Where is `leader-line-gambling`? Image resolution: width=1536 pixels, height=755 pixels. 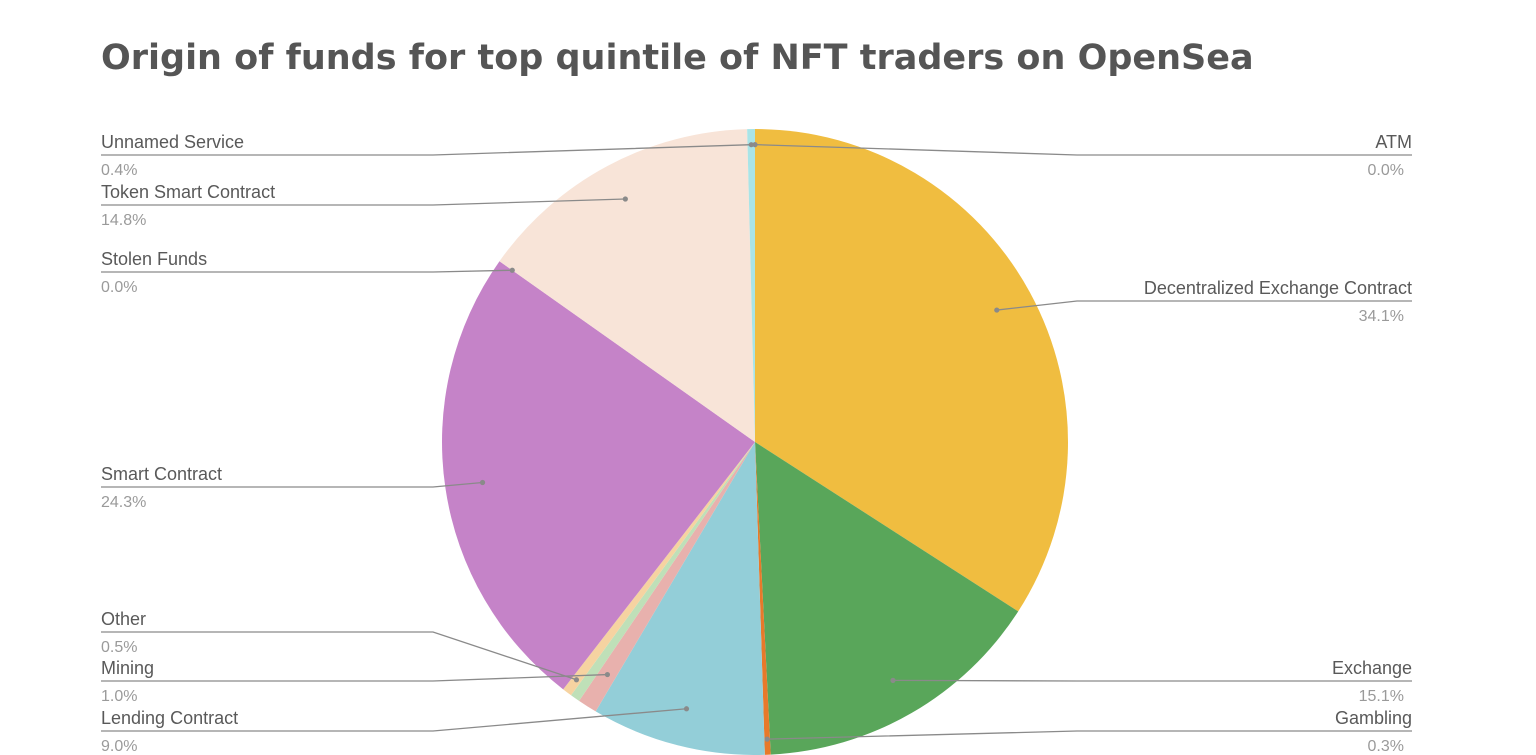 leader-line-gambling is located at coordinates (1089, 735).